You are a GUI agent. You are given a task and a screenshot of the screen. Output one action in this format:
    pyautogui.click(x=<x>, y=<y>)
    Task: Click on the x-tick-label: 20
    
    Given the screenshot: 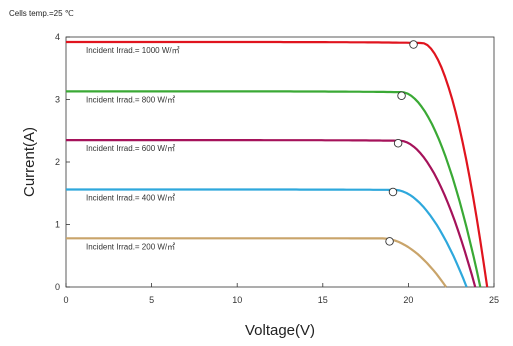 What is the action you would take?
    pyautogui.click(x=408, y=300)
    